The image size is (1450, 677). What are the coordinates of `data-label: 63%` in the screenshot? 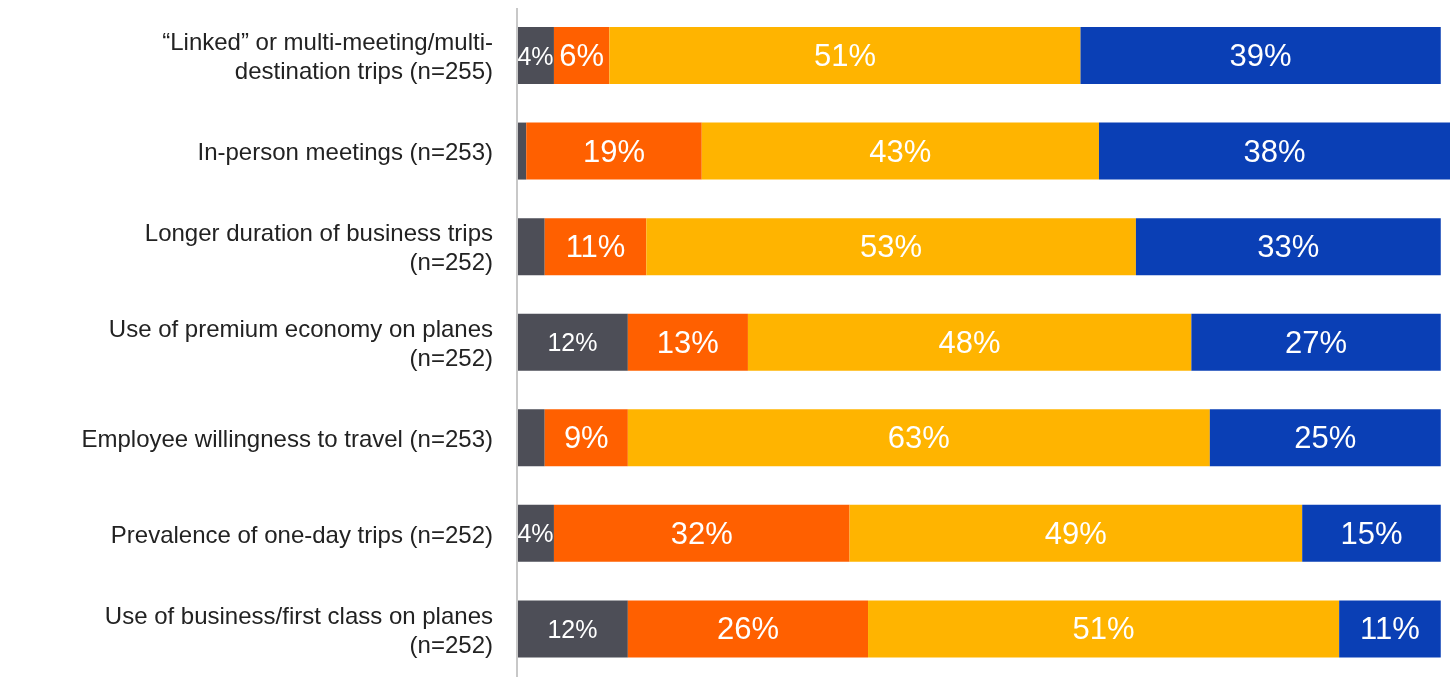 It's located at (918, 438).